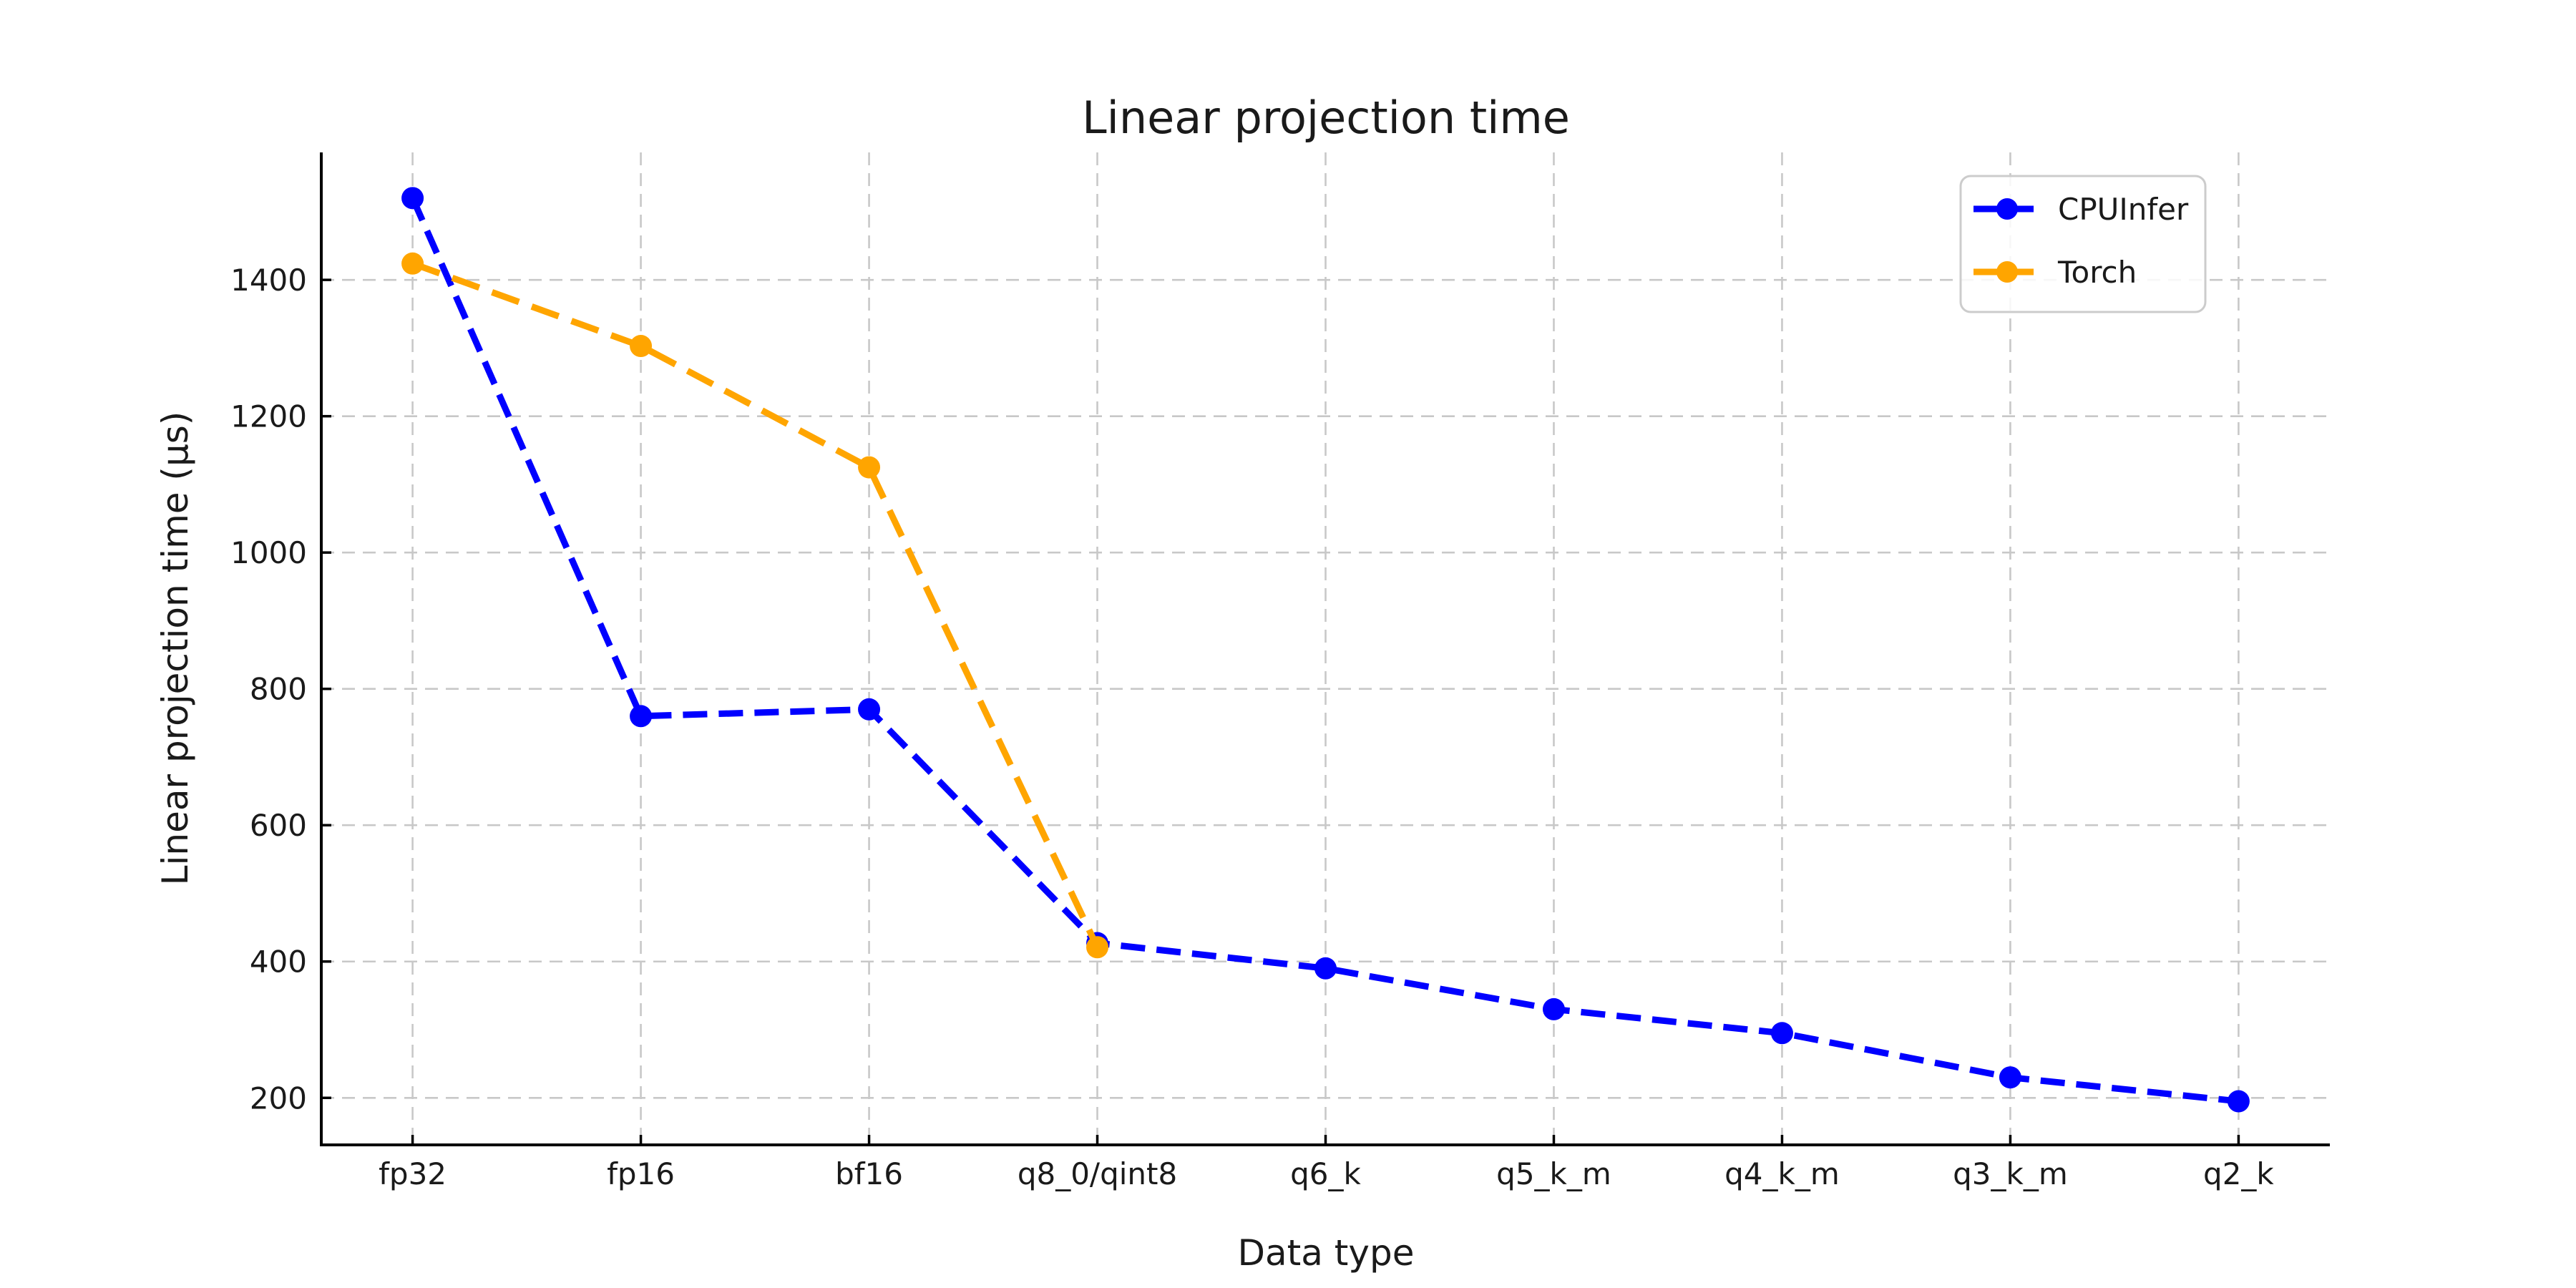 The image size is (2576, 1288). I want to click on chart-title: Linear projection time, so click(1326, 118).